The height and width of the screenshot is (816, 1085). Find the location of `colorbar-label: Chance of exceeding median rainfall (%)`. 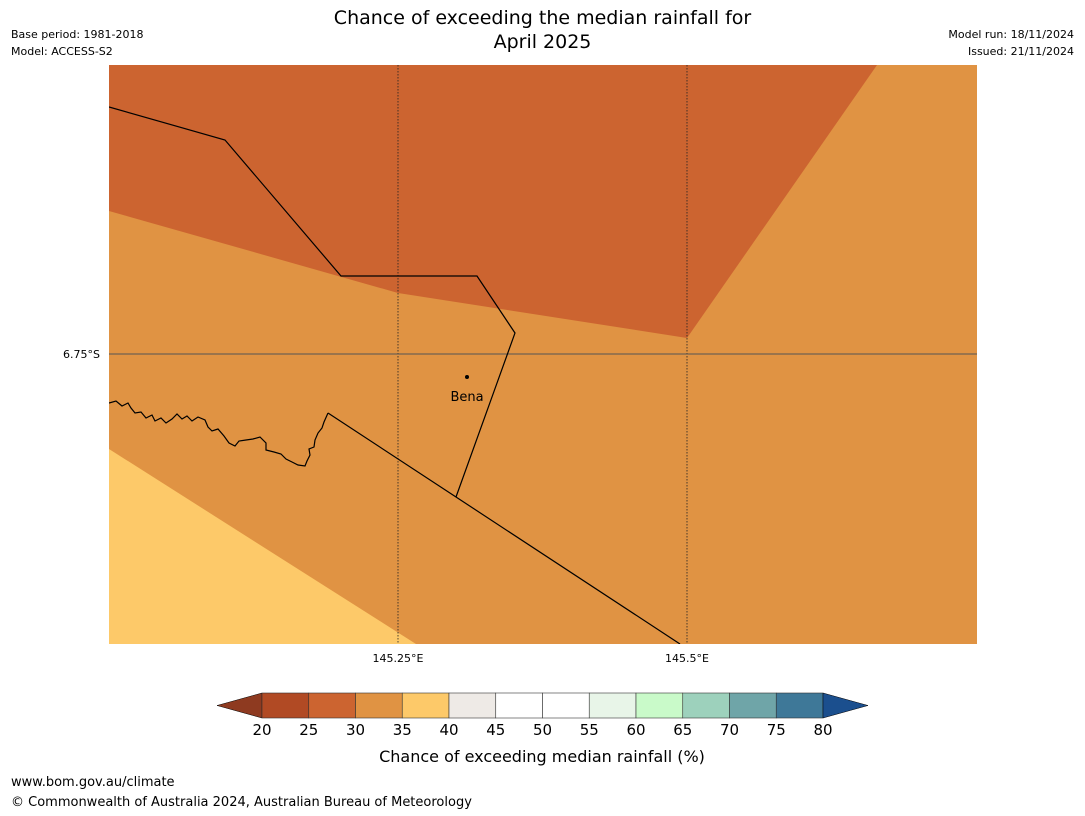

colorbar-label: Chance of exceeding median rainfall (%) is located at coordinates (542, 756).